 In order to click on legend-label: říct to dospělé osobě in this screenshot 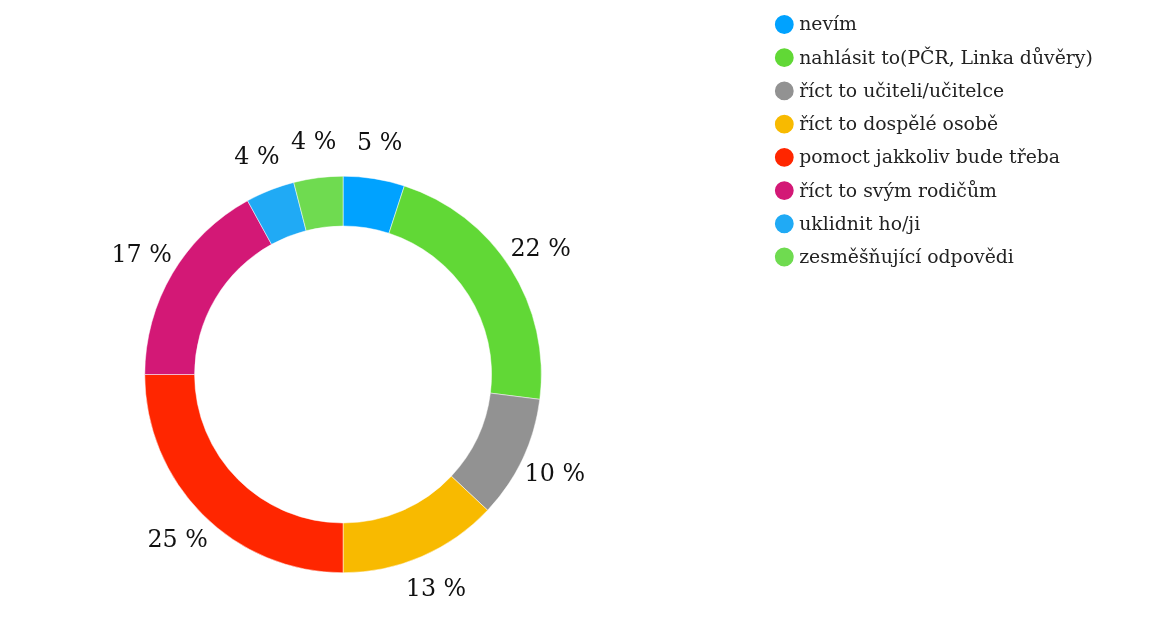, I will do `click(899, 124)`.